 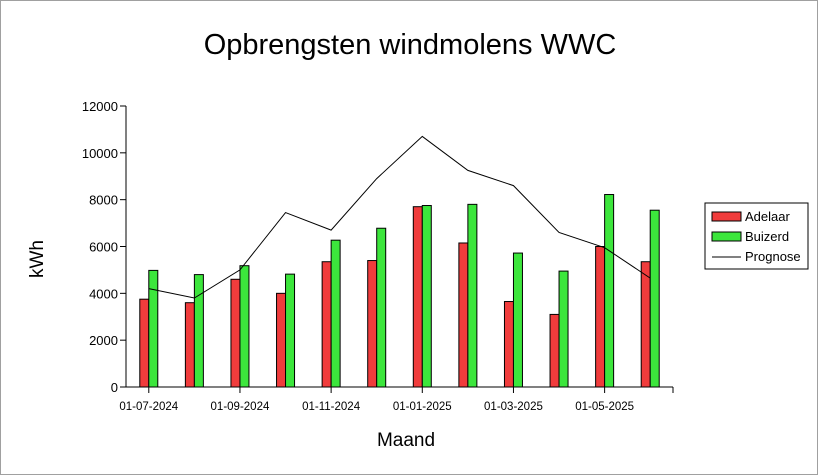 I want to click on y-tick-label: 6000, so click(x=103, y=247).